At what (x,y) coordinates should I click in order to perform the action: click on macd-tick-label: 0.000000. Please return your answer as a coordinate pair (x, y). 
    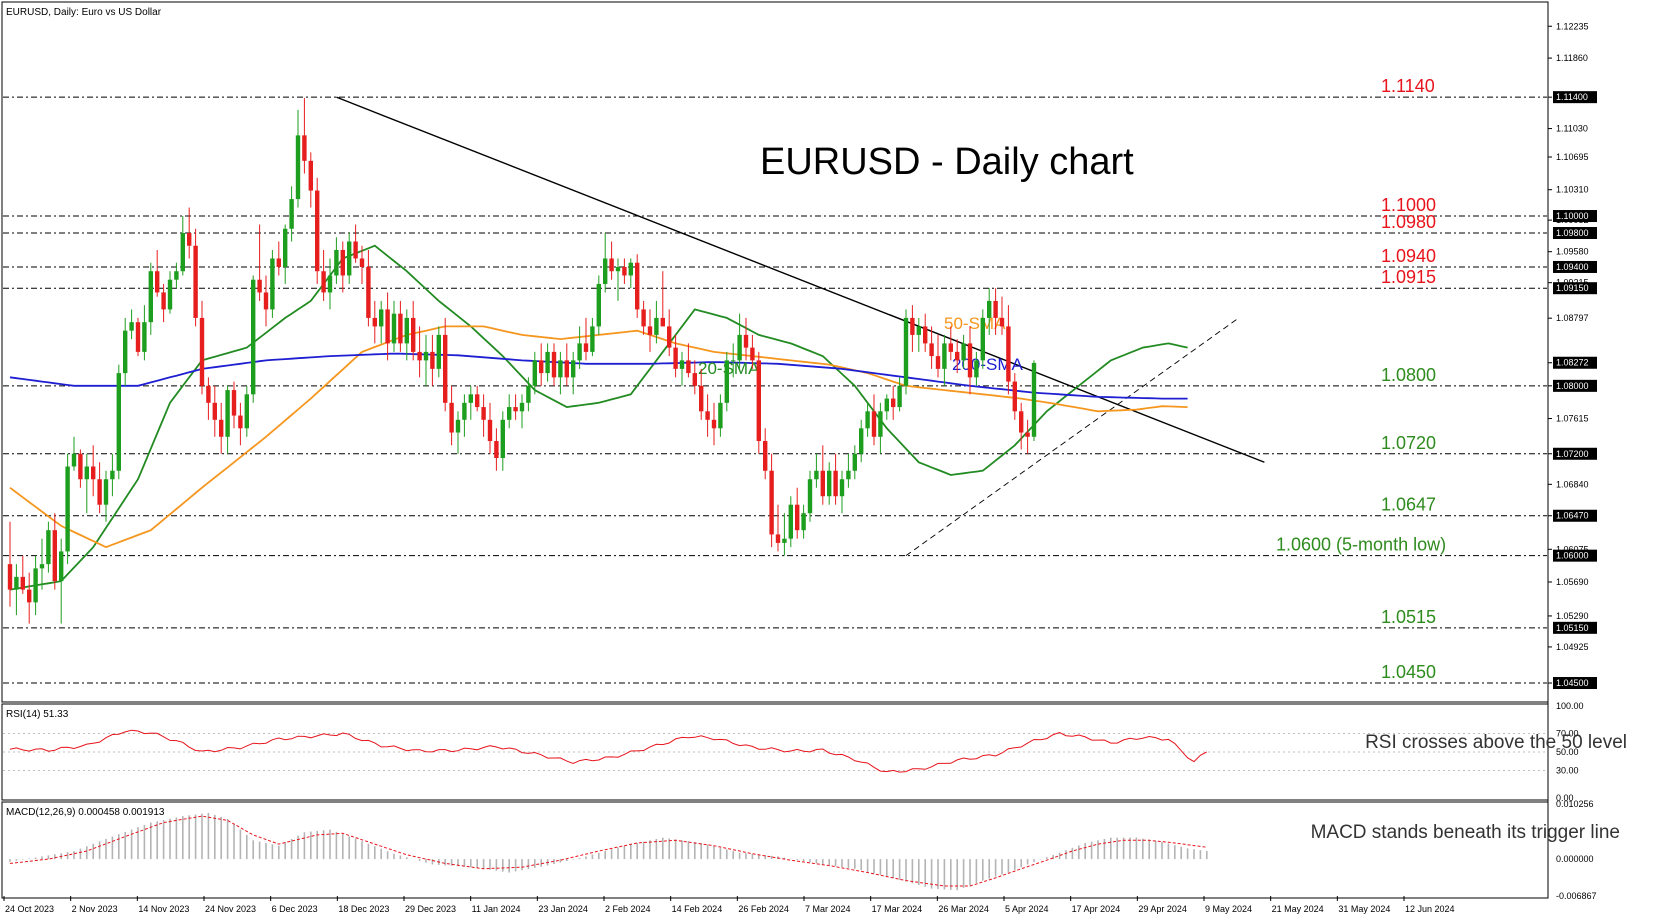
    Looking at the image, I should click on (1575, 859).